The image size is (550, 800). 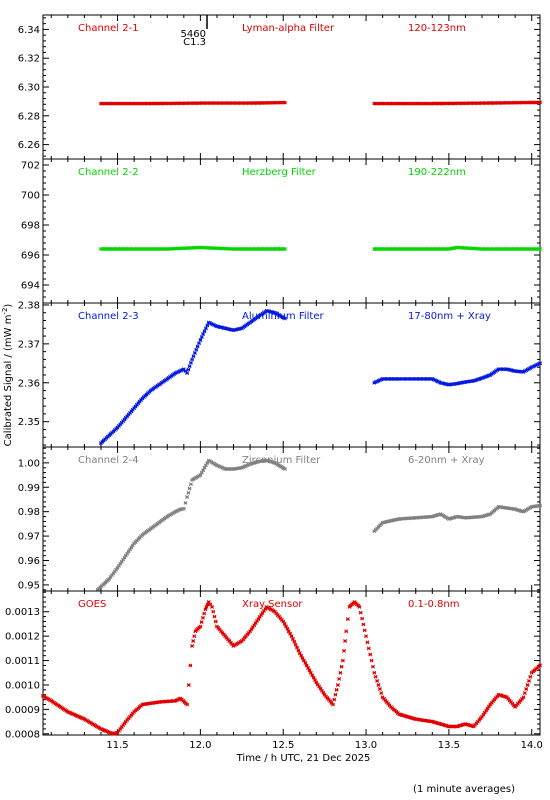 What do you see at coordinates (464, 789) in the screenshot?
I see `footnote: (1 minute averages)` at bounding box center [464, 789].